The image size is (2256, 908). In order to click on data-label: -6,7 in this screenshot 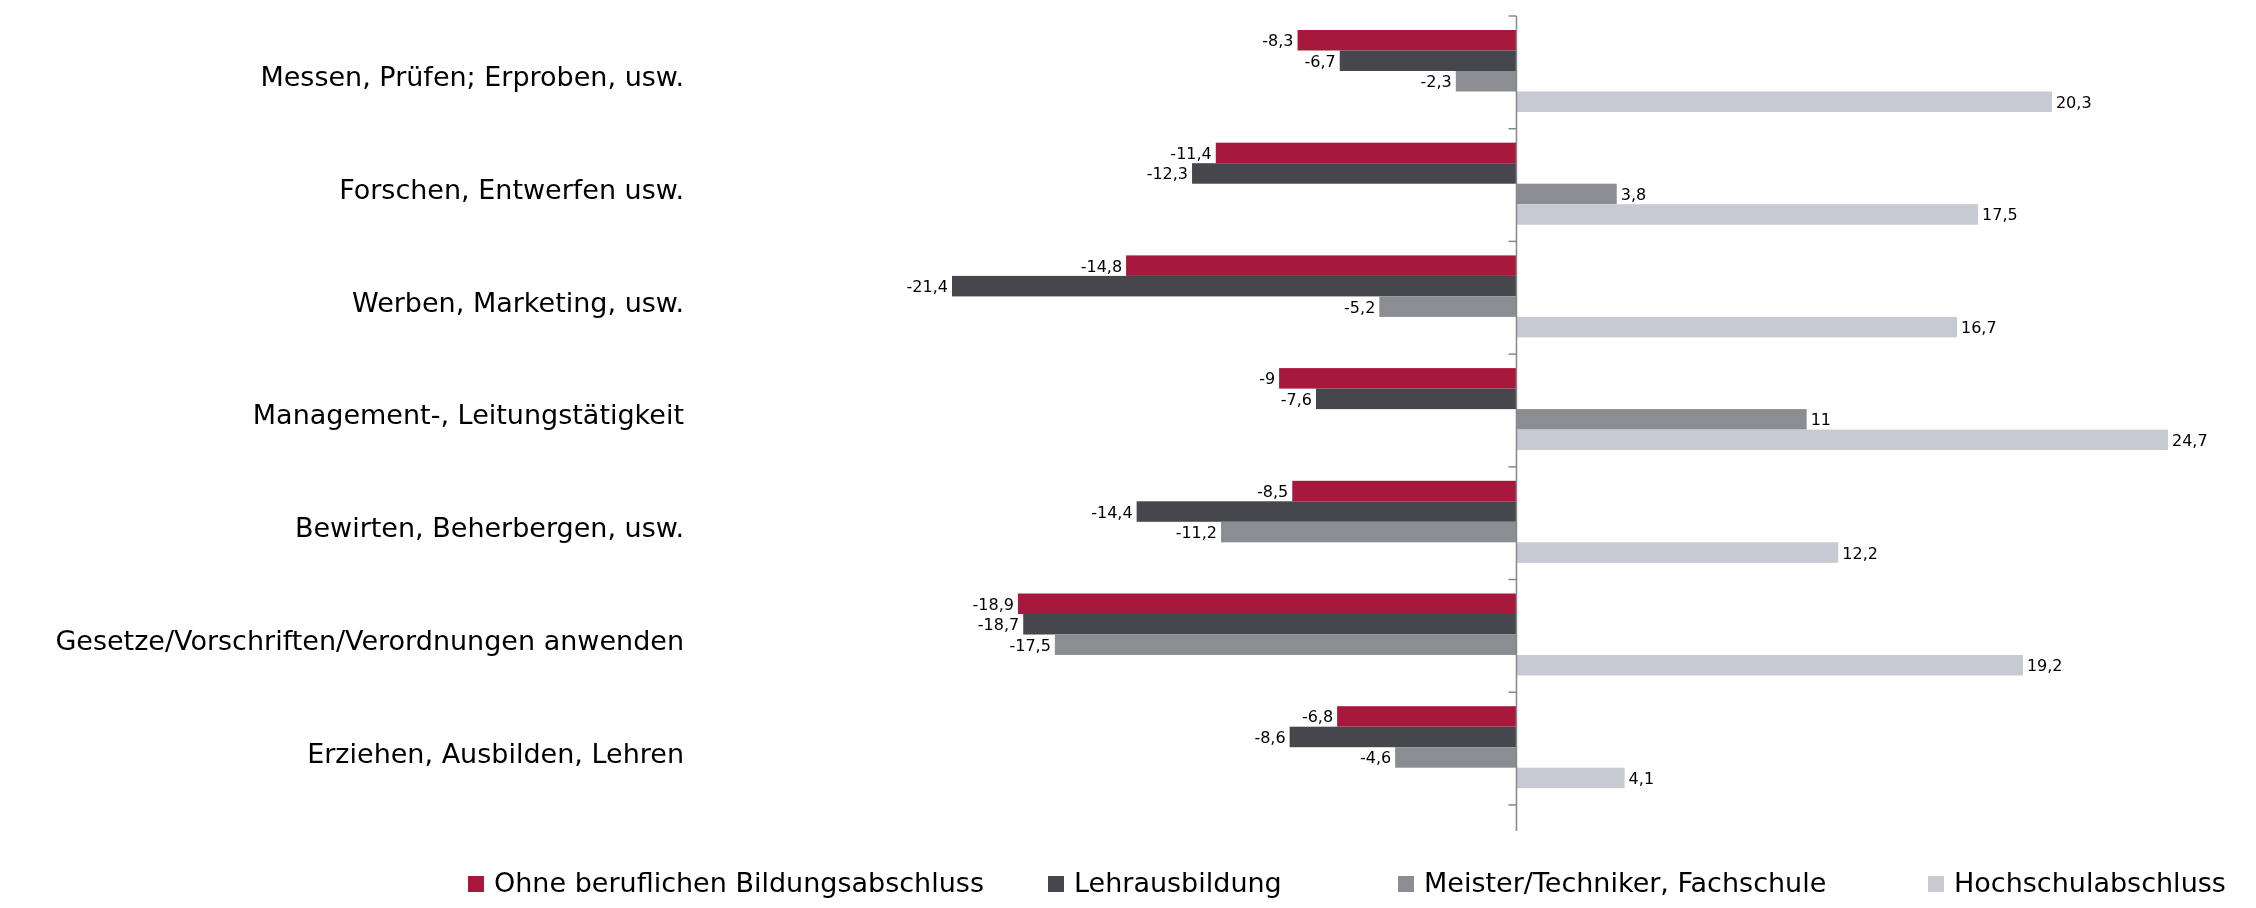, I will do `click(1320, 61)`.